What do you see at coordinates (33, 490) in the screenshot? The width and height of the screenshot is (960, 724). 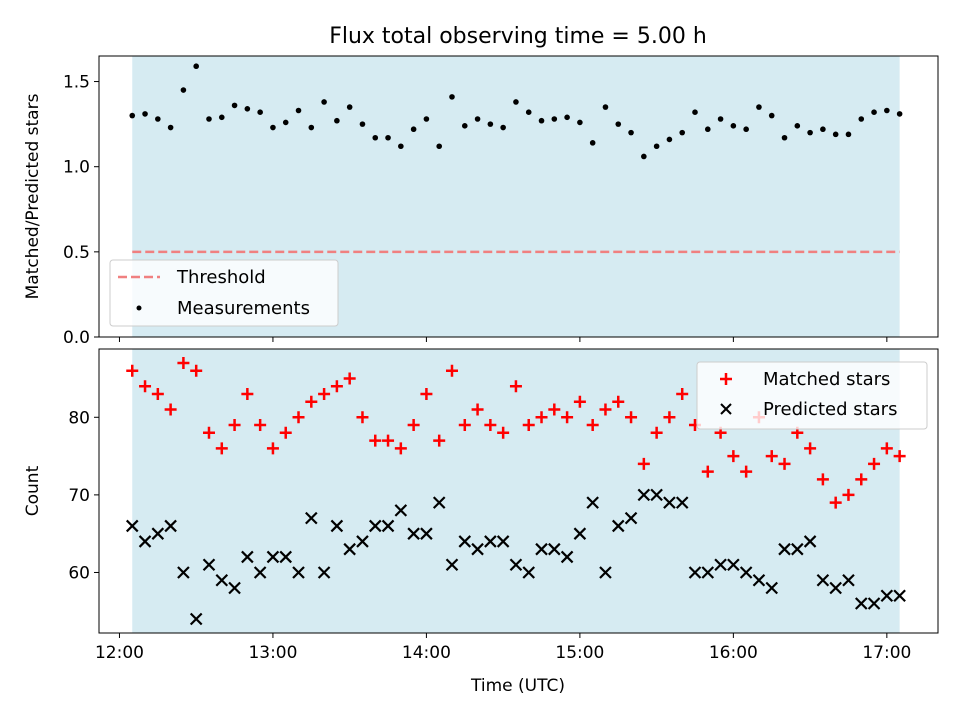 I see `bottom-y-axis-label: Count` at bounding box center [33, 490].